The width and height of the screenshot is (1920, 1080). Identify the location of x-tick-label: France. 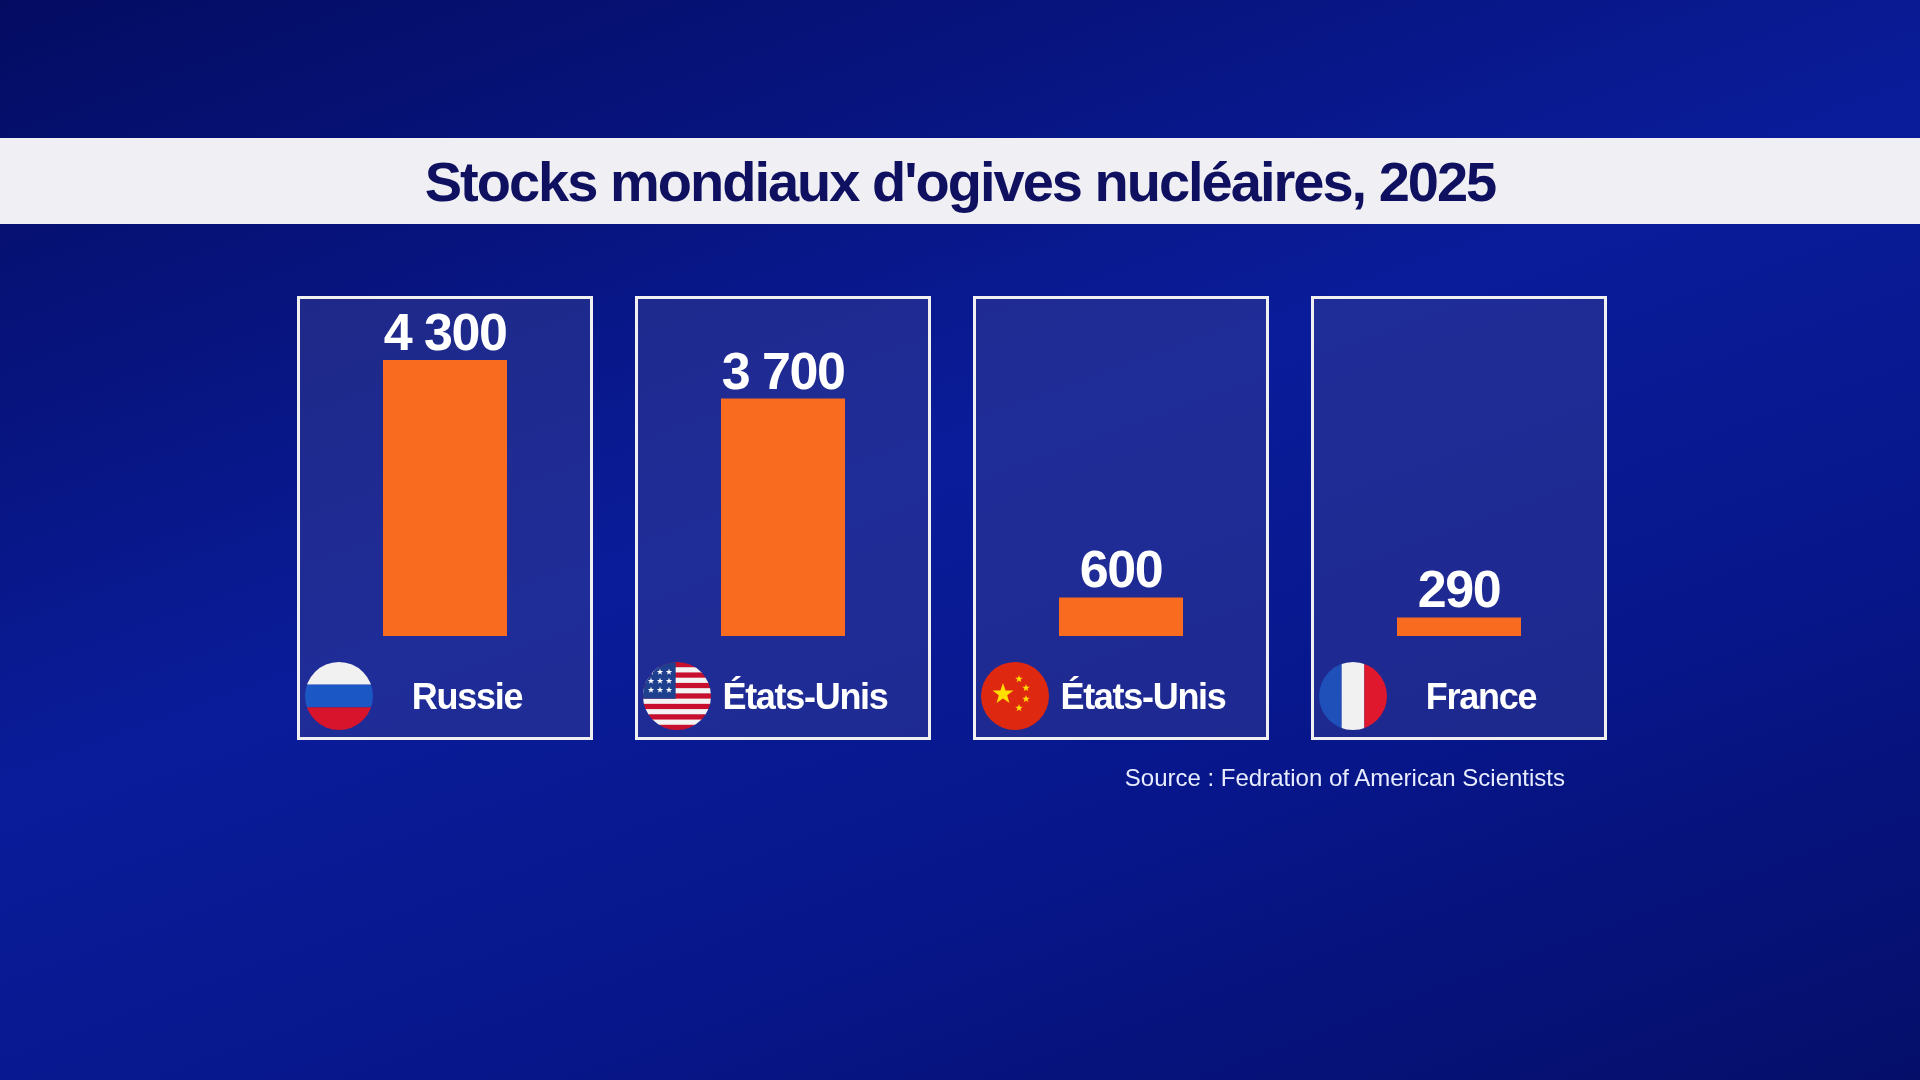
(1481, 696).